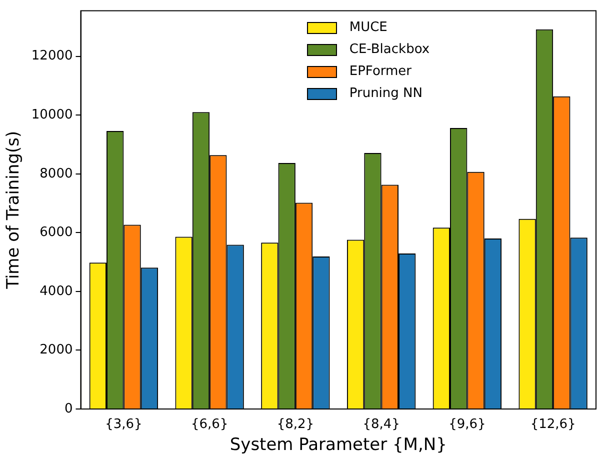  What do you see at coordinates (56, 232) in the screenshot?
I see `y-tick-label: 6000` at bounding box center [56, 232].